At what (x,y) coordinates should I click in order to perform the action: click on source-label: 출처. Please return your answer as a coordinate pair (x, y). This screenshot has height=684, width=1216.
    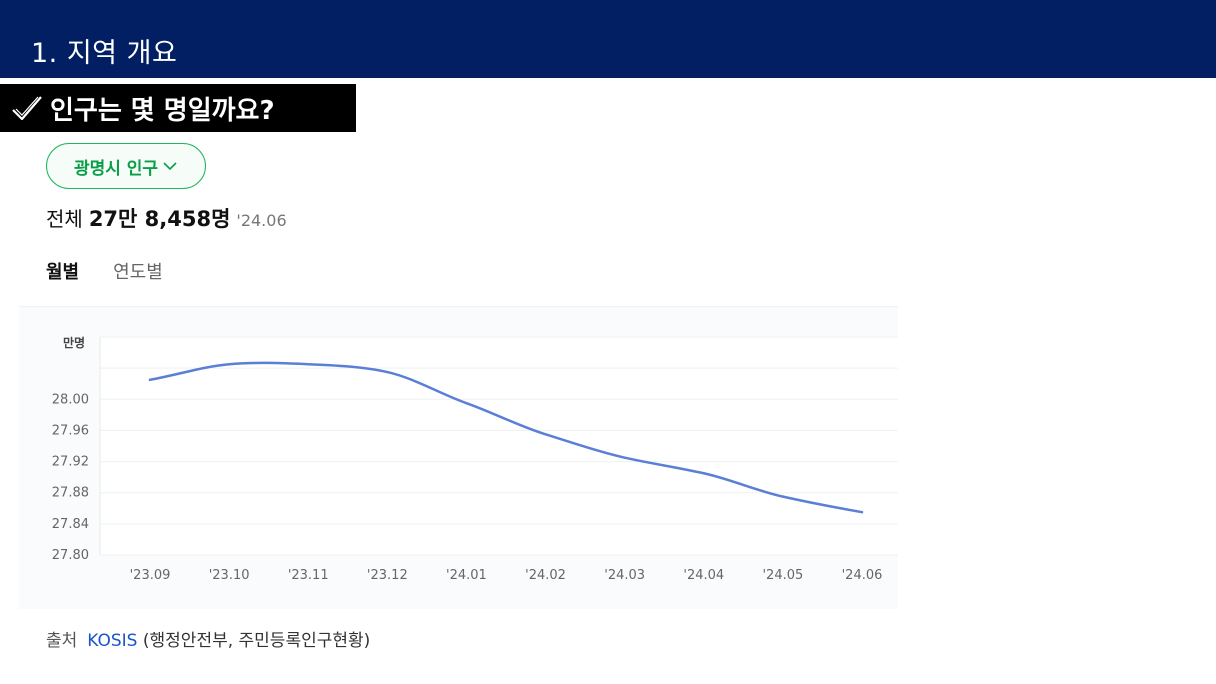
    Looking at the image, I should click on (62, 641).